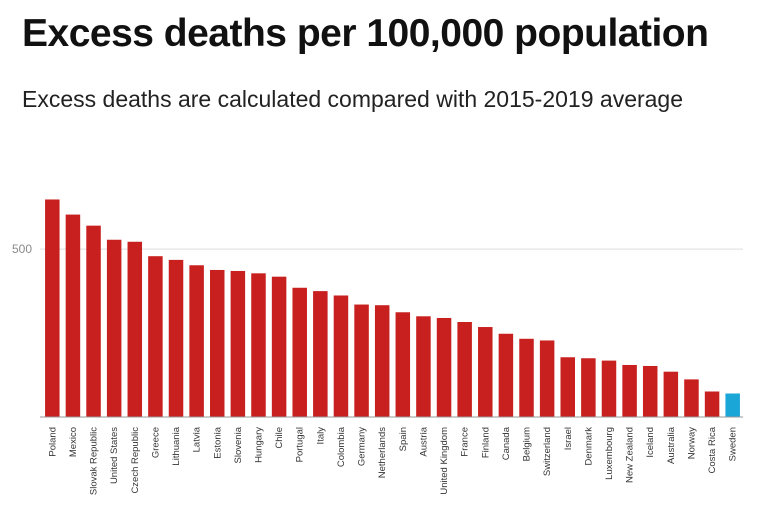 The width and height of the screenshot is (757, 518). What do you see at coordinates (547, 451) in the screenshot?
I see `category-label-switzerland: Switzerland` at bounding box center [547, 451].